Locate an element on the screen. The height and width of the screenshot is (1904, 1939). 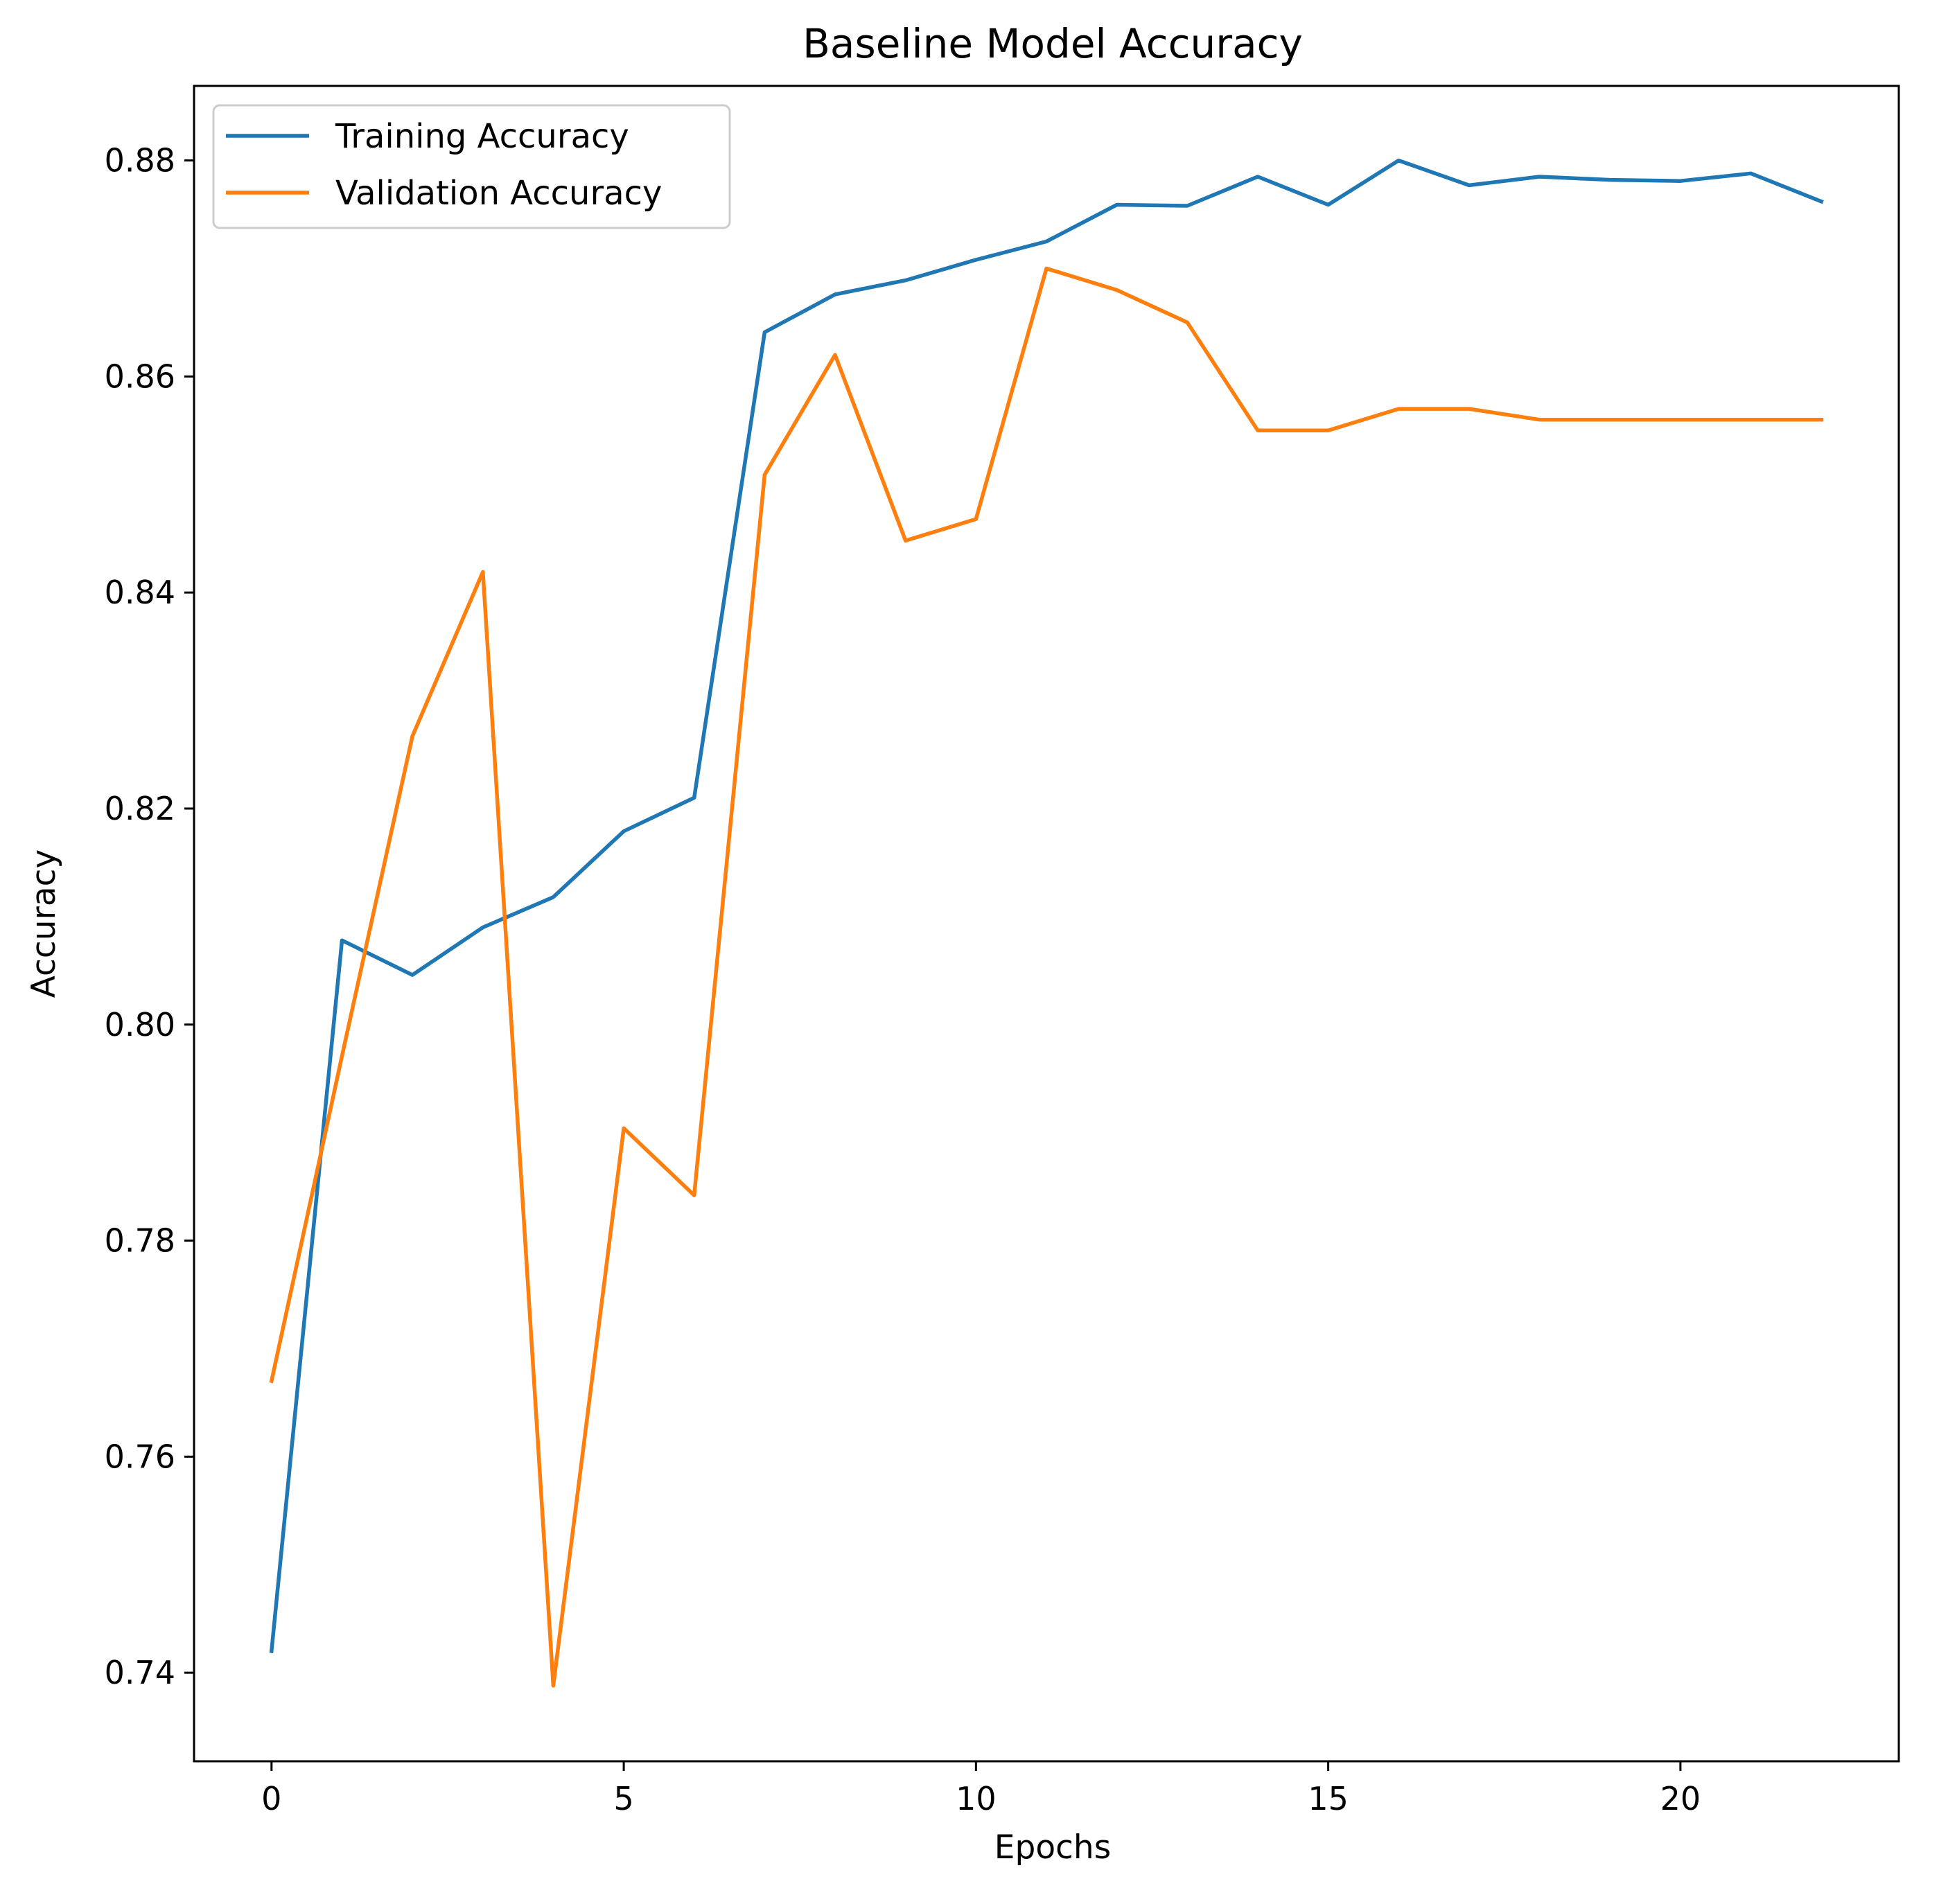
y-axis: 0.74 0.76 0.78 0.80 0.82 0.84 0.86 0.88 is located at coordinates (149, 917).